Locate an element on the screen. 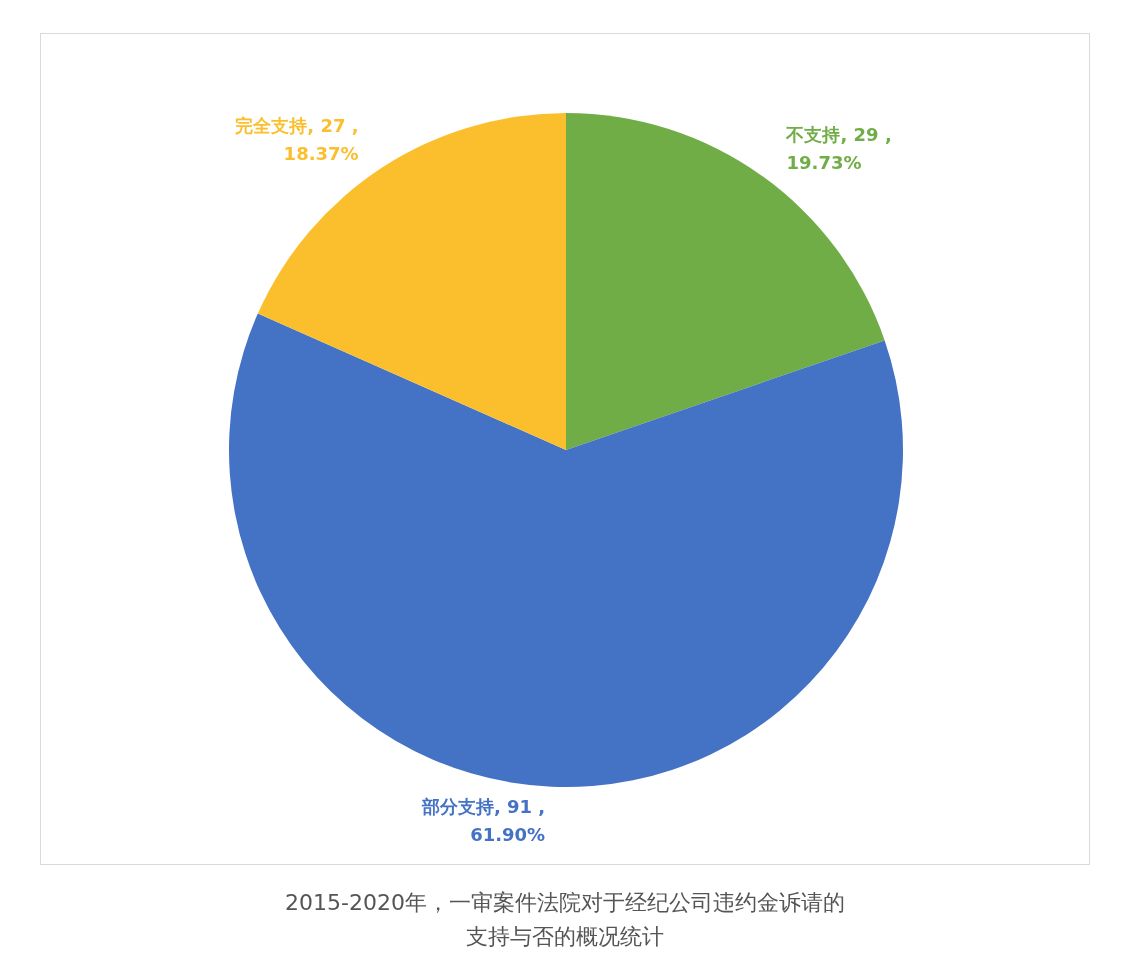 The width and height of the screenshot is (1130, 974). slice-label: 不支持, 29 , 19.73% is located at coordinates (838, 148).